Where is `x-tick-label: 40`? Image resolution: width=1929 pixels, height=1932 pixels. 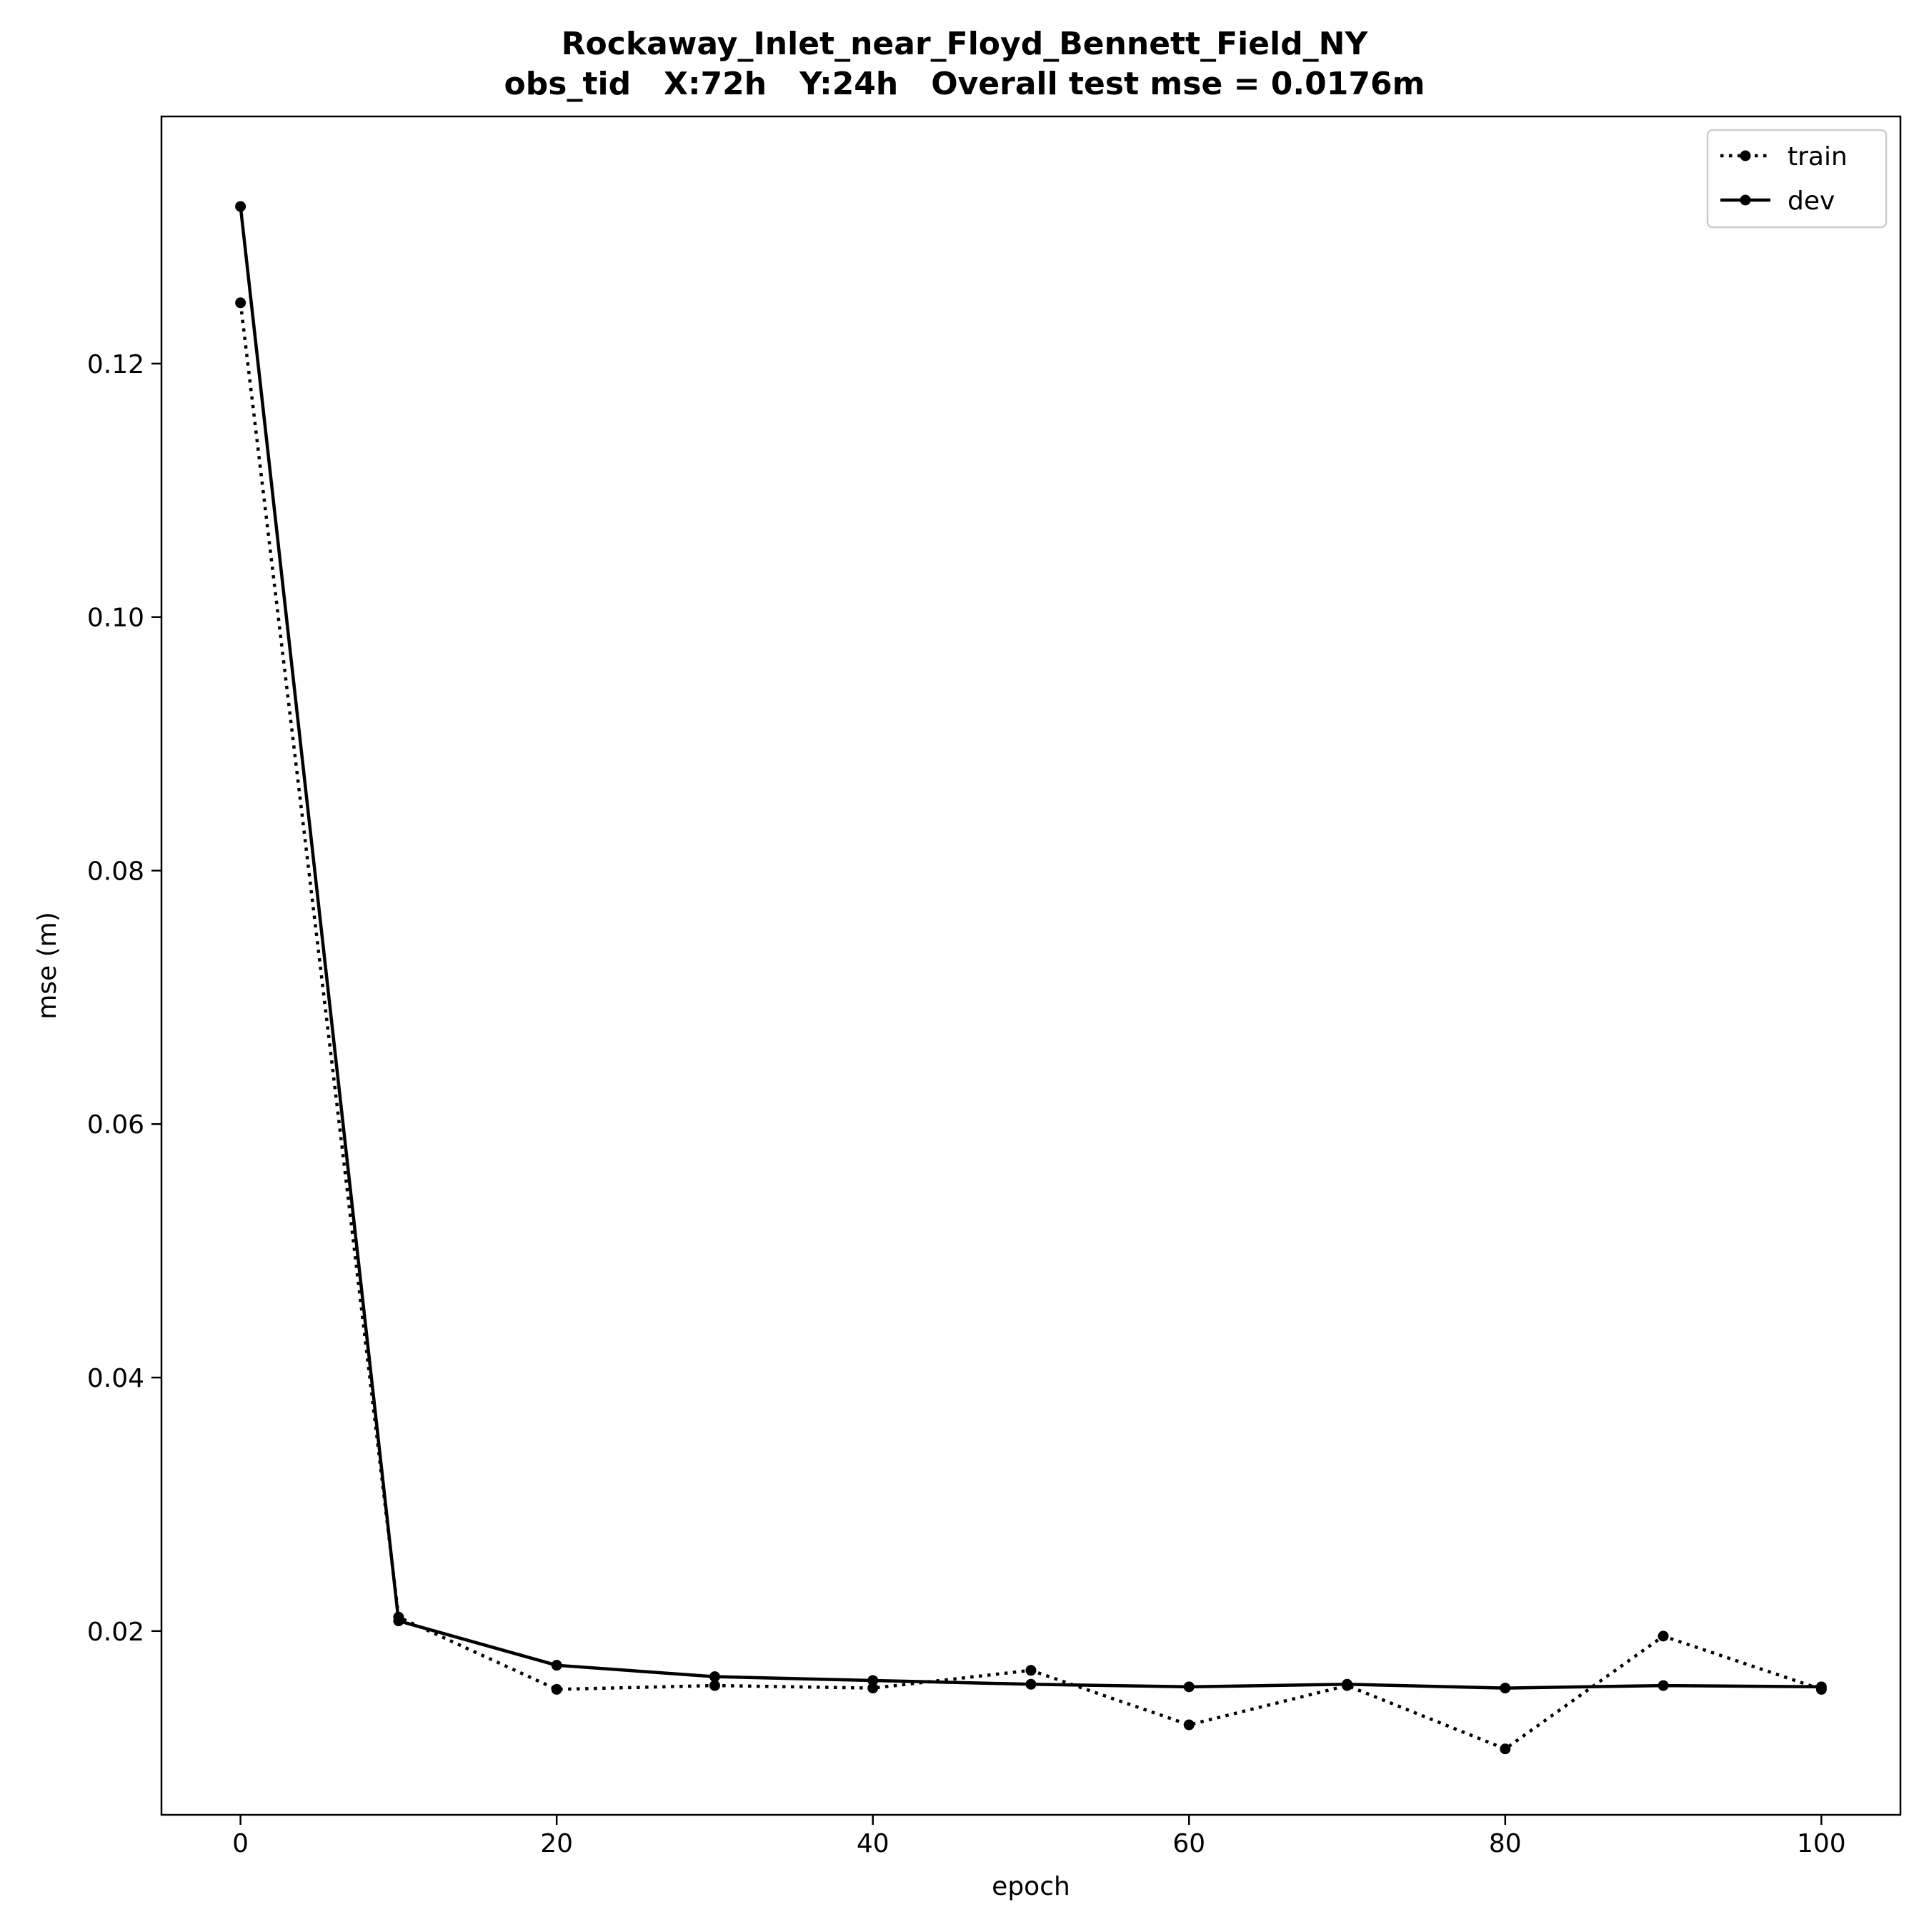
x-tick-label: 40 is located at coordinates (873, 1843).